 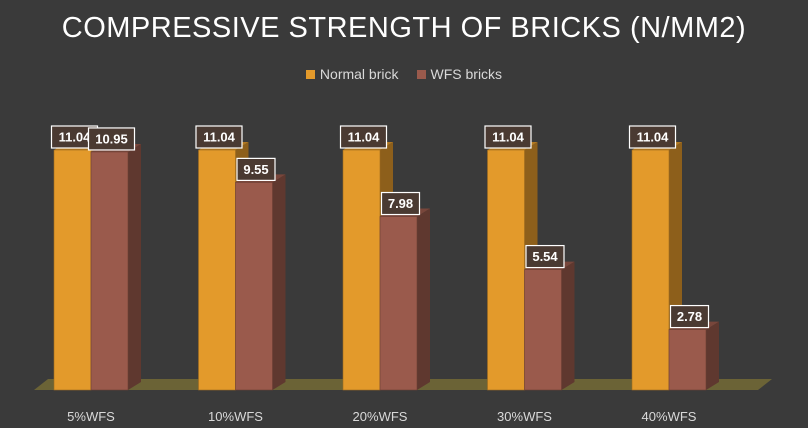 What do you see at coordinates (669, 416) in the screenshot?
I see `x-tick-label-4: 40%WFS` at bounding box center [669, 416].